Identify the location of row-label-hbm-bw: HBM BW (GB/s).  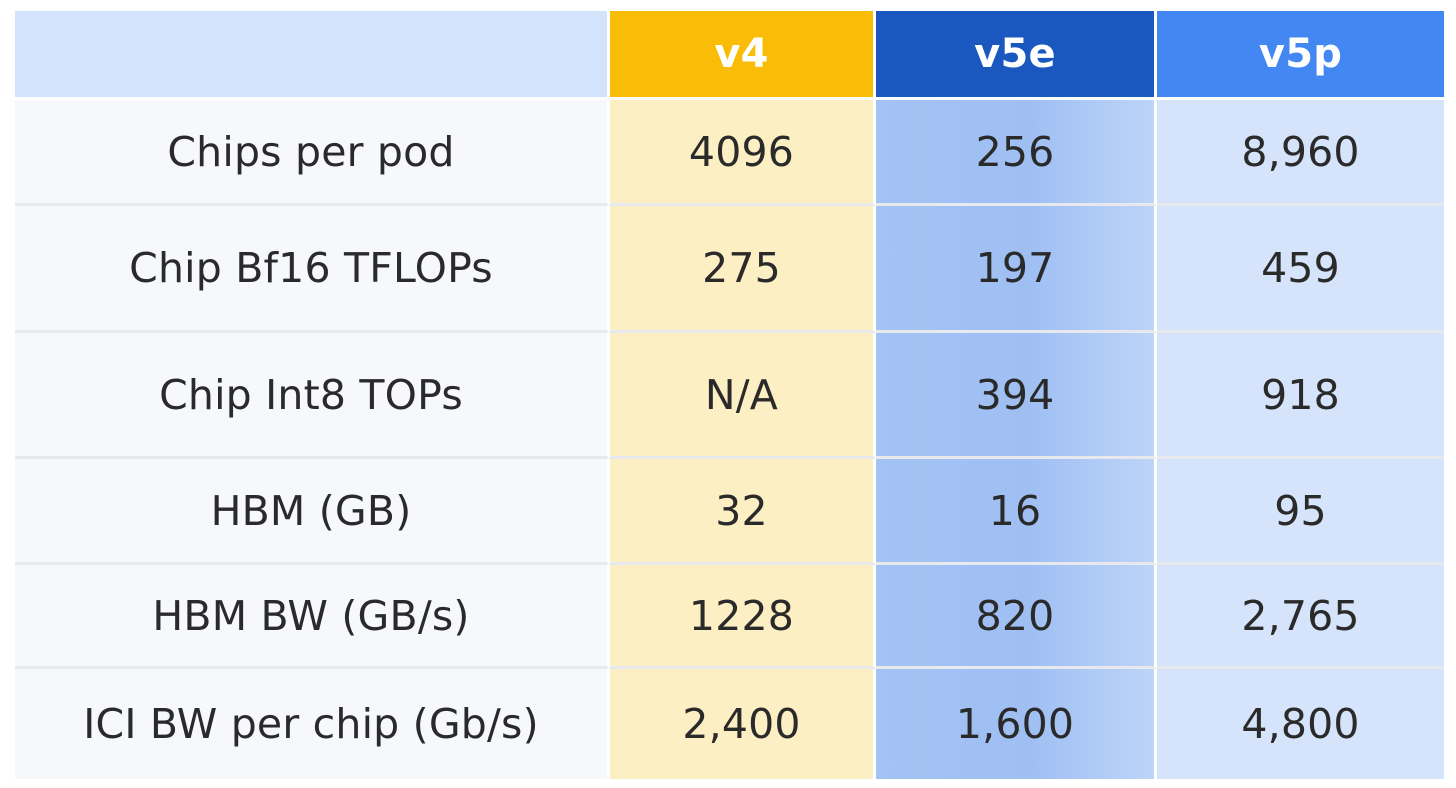
(312, 617).